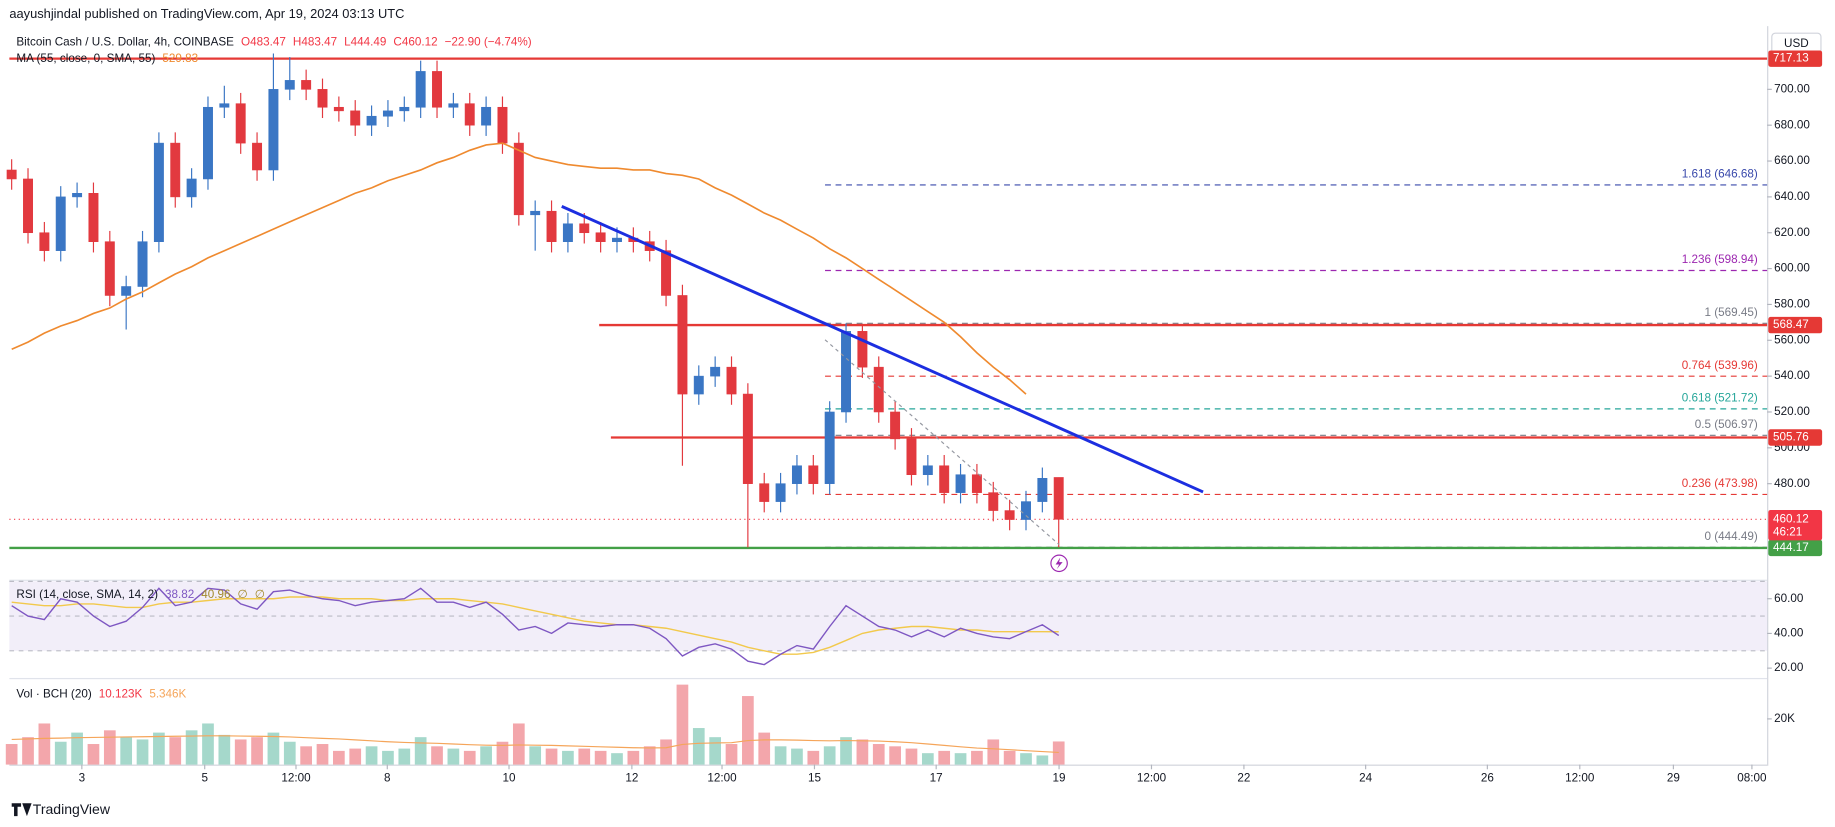 This screenshot has width=1835, height=827. What do you see at coordinates (1791, 518) in the screenshot?
I see `last-price-label: 460.12` at bounding box center [1791, 518].